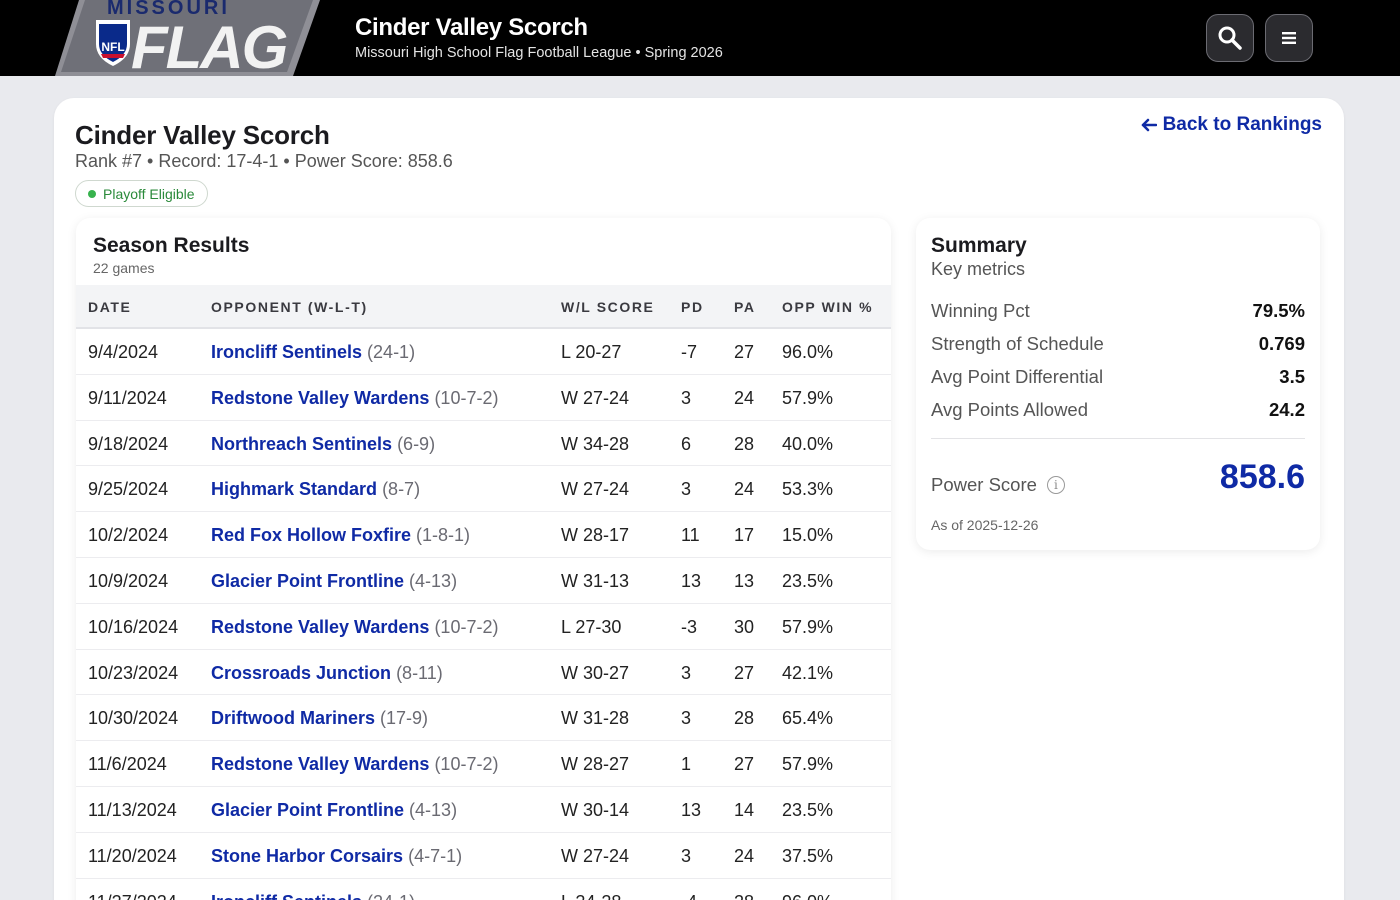 Image resolution: width=1400 pixels, height=900 pixels. What do you see at coordinates (745, 307) in the screenshot?
I see `column-header-pa: PA` at bounding box center [745, 307].